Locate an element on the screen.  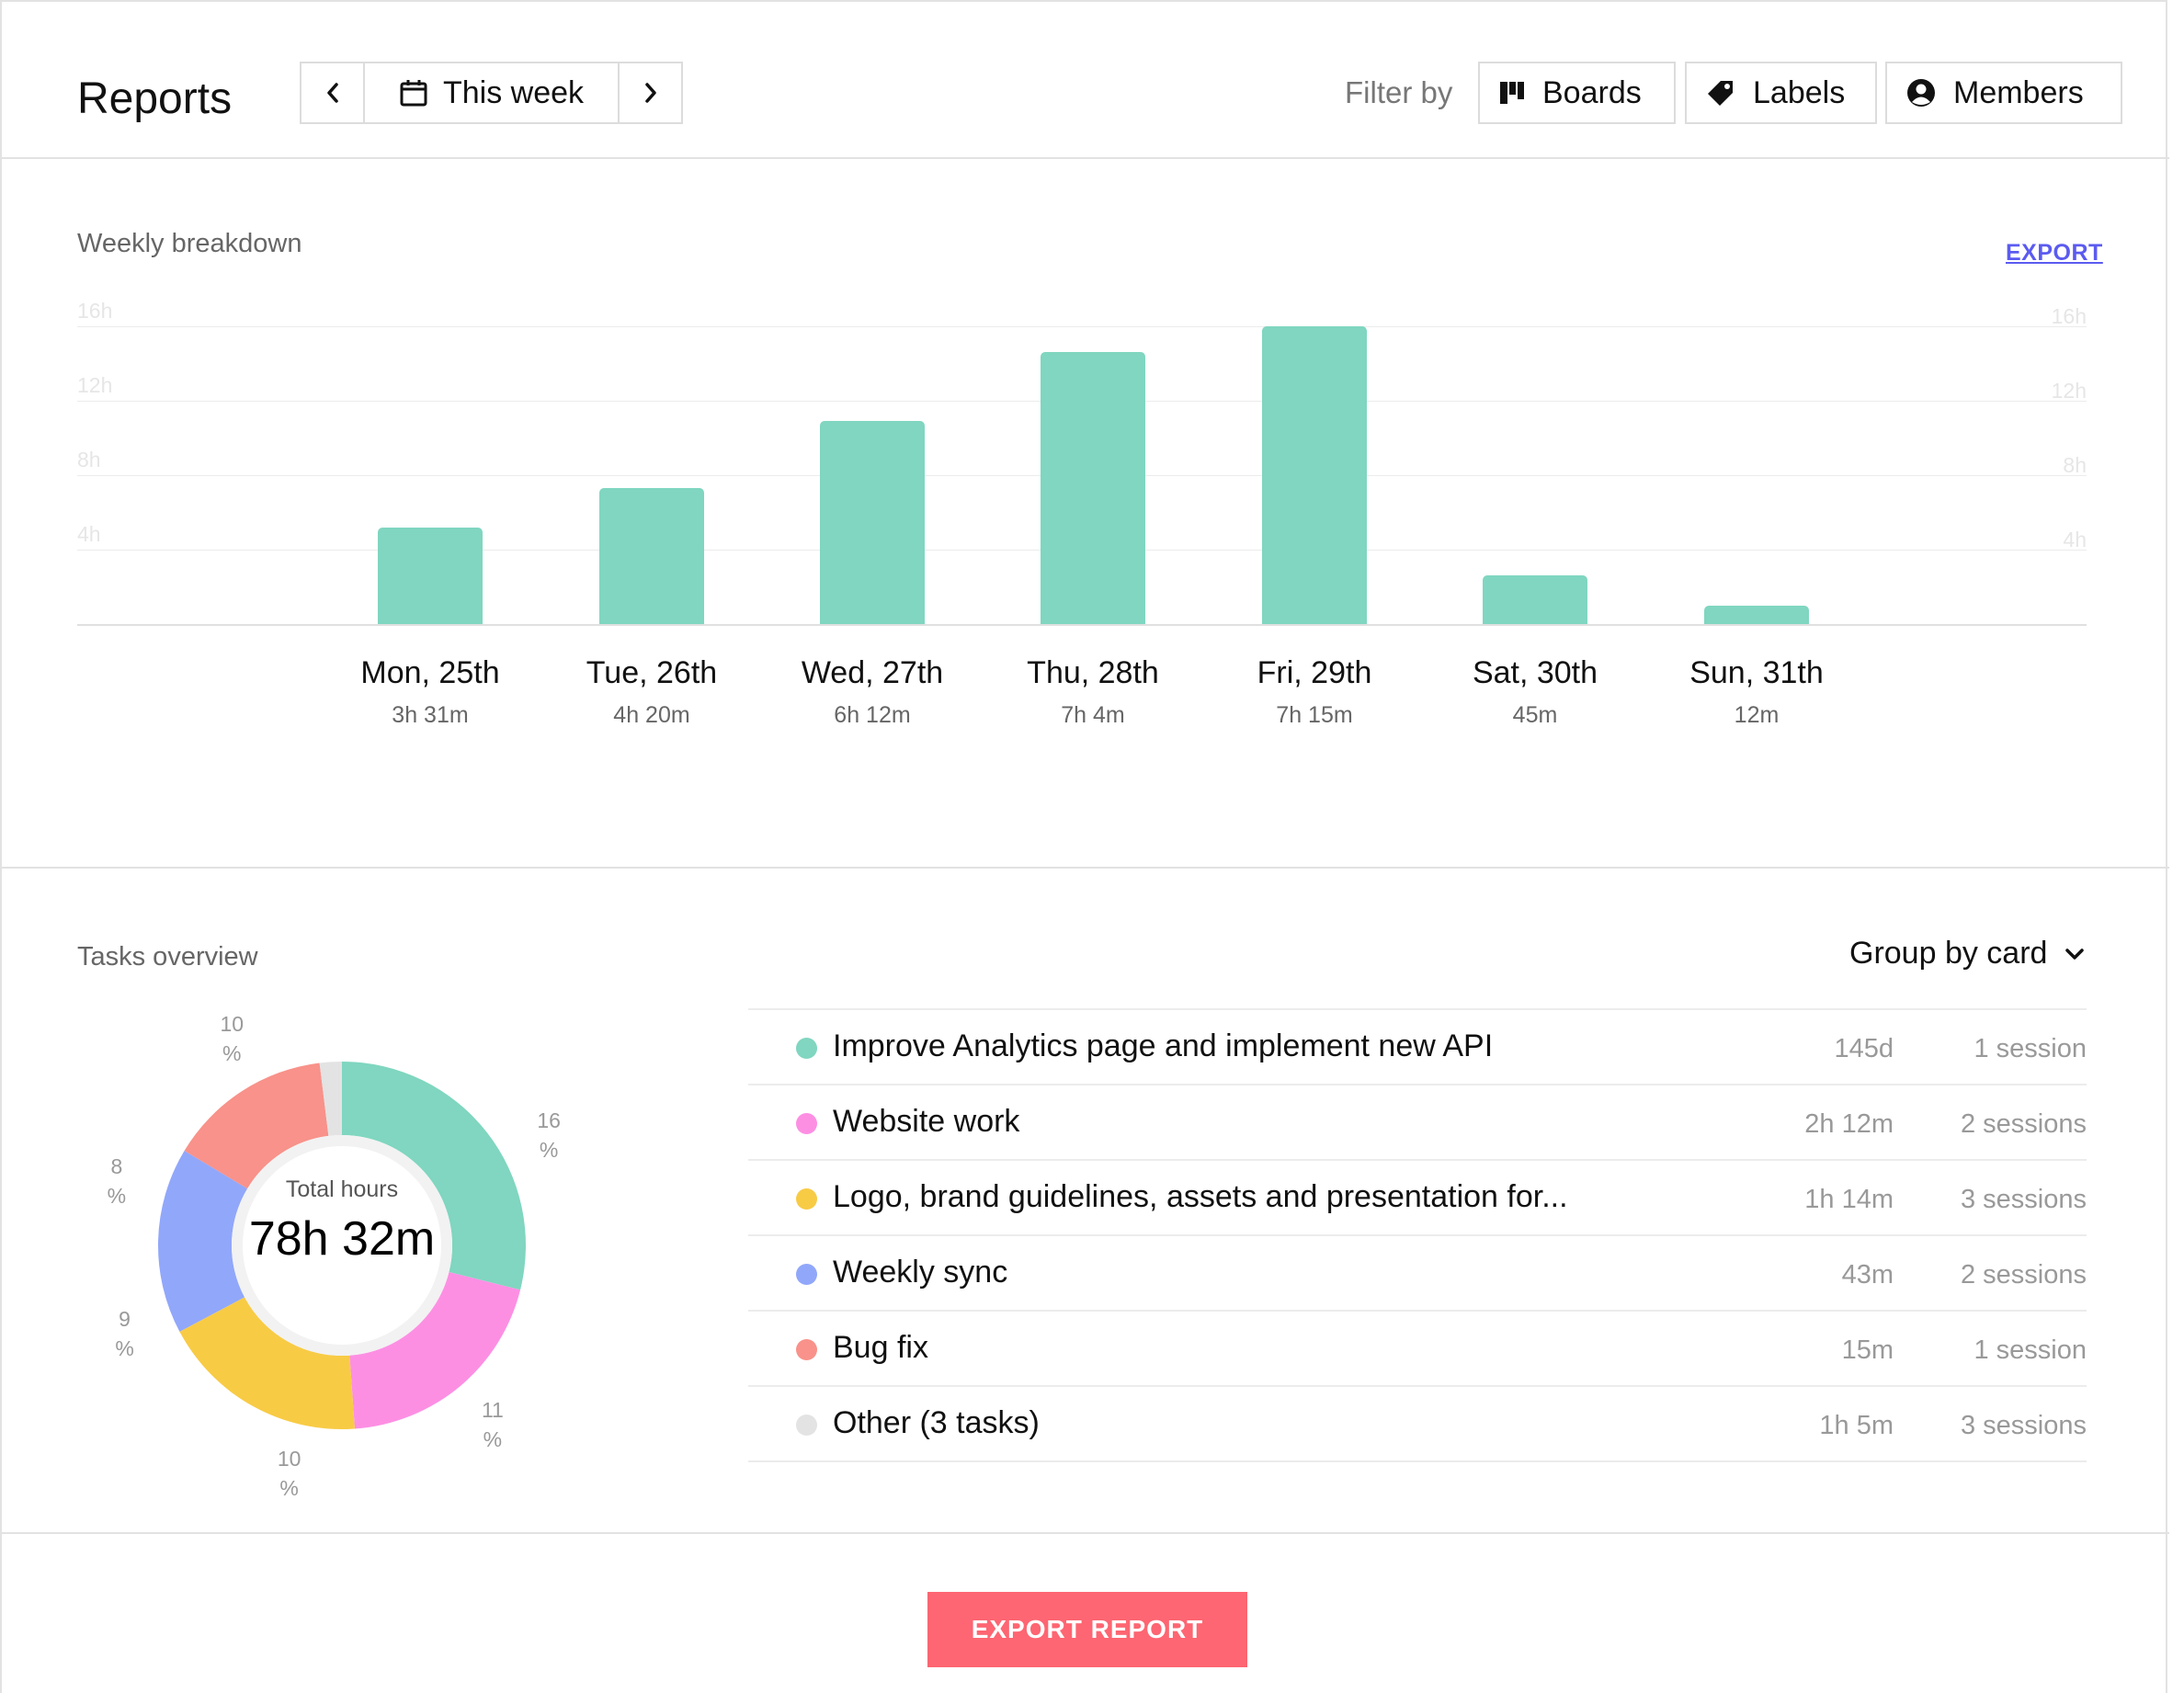
donut-percent-label: 11 % is located at coordinates (492, 1425).